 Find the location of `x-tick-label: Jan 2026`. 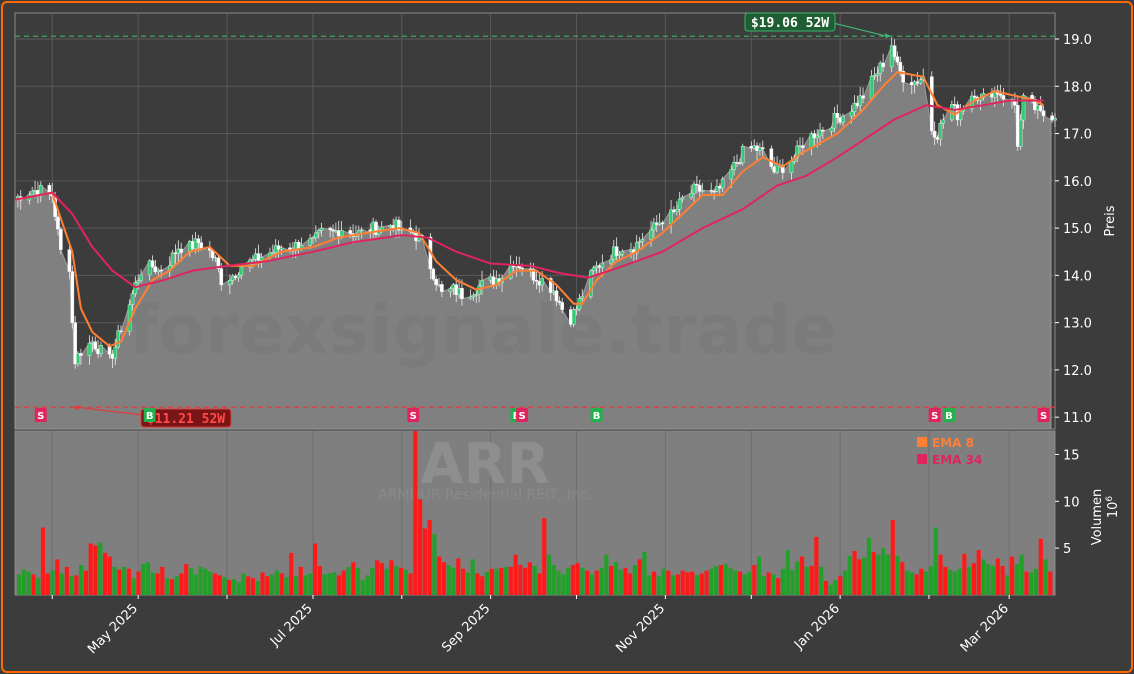

x-tick-label: Jan 2026 is located at coordinates (817, 627).